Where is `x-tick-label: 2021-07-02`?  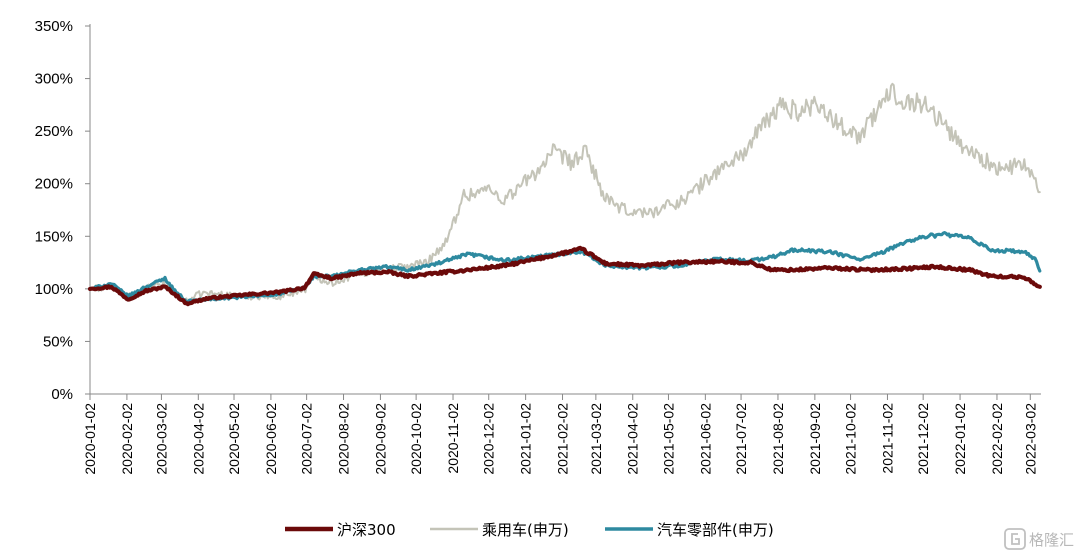 x-tick-label: 2021-07-02 is located at coordinates (741, 439).